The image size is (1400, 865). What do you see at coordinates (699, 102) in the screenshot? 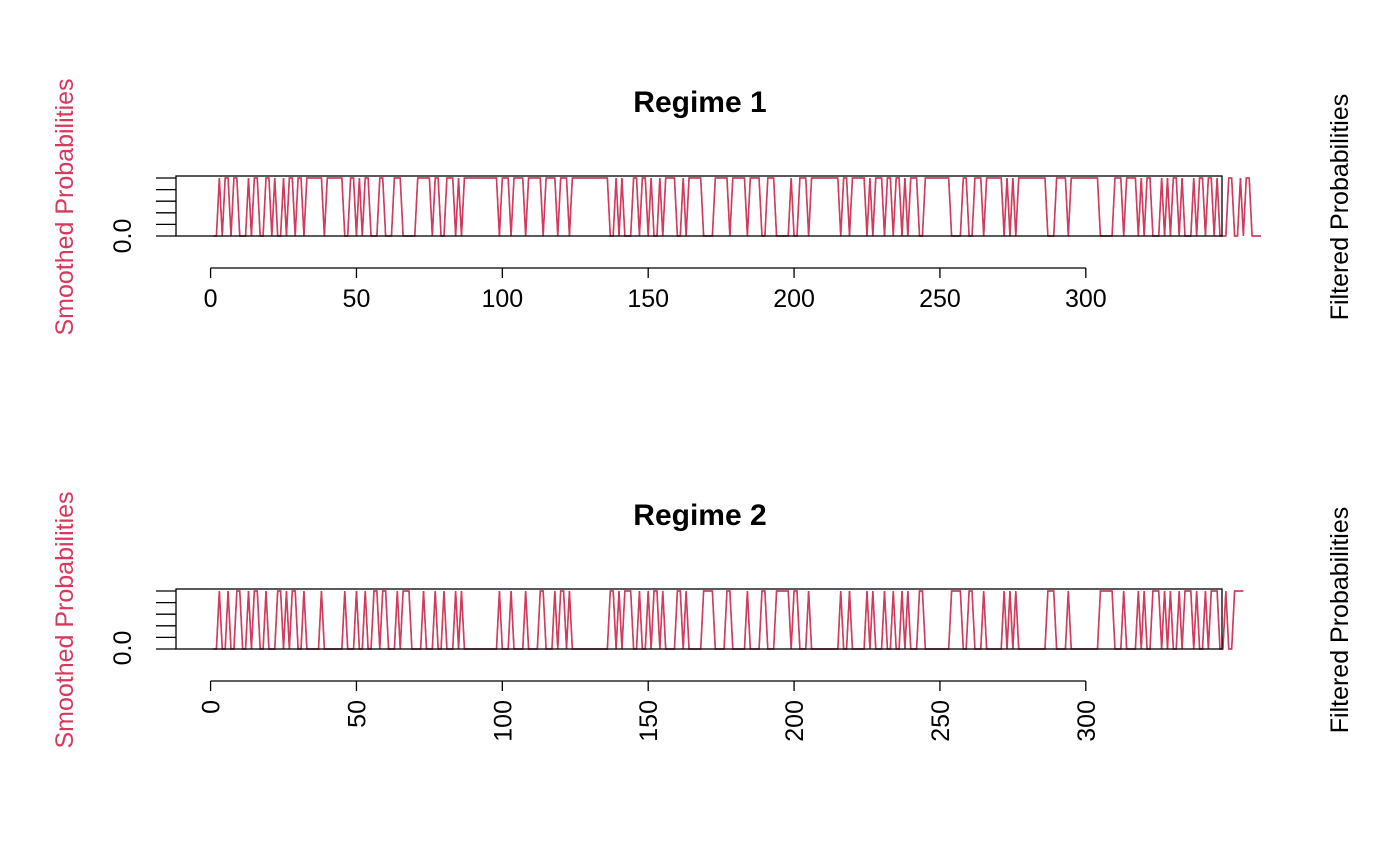
I see `panel-title: Regime 1` at bounding box center [699, 102].